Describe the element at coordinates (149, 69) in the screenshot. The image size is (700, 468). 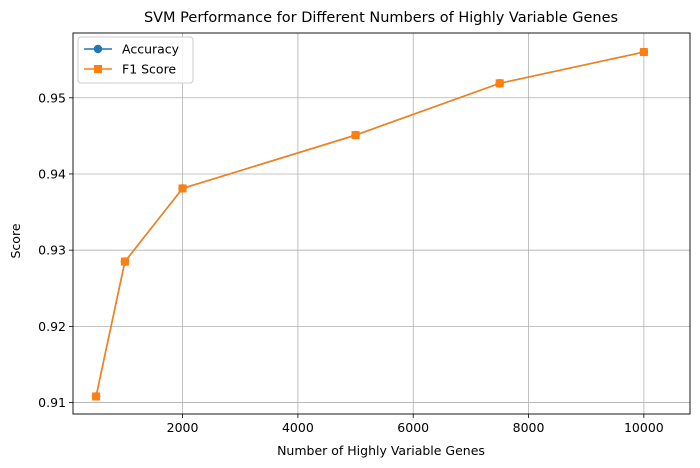
I see `legend-f1-score-label: F1 Score` at that location.